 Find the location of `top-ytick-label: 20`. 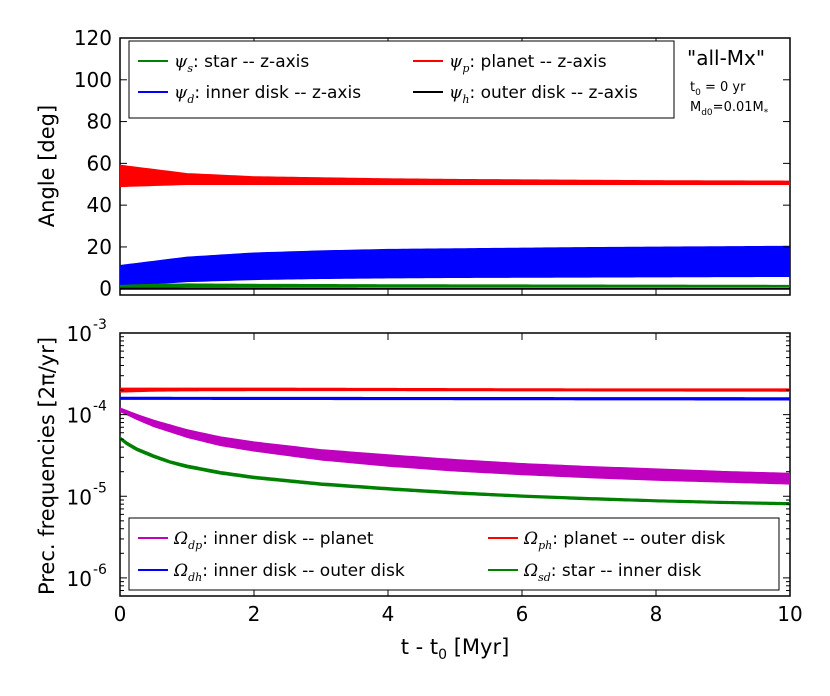

top-ytick-label: 20 is located at coordinates (99, 247).